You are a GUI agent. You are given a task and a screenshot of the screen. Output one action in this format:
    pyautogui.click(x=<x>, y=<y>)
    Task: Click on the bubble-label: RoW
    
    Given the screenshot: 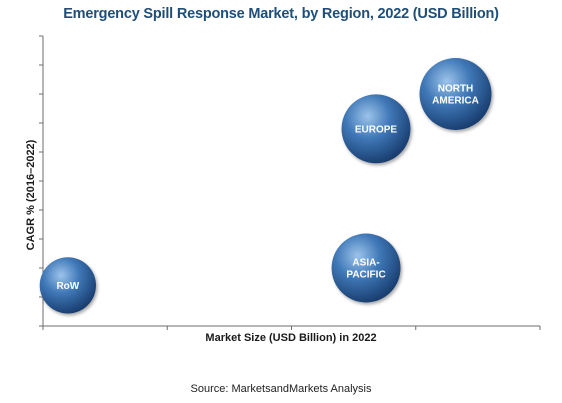 What is the action you would take?
    pyautogui.click(x=67, y=286)
    